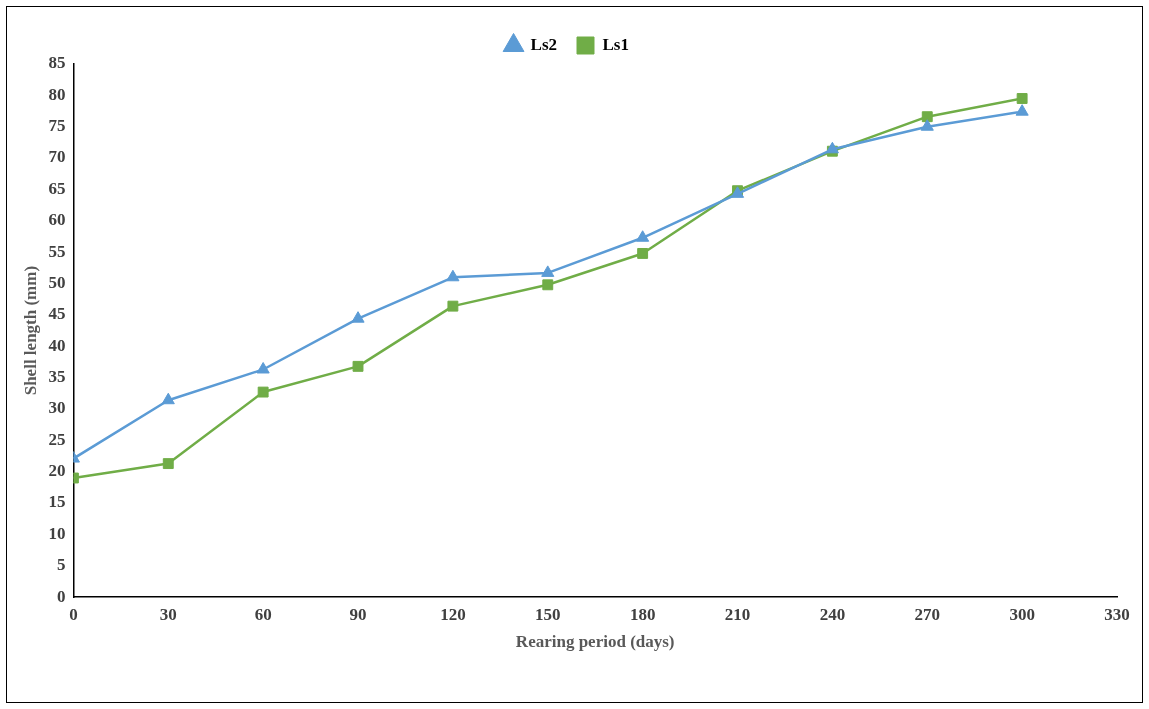 The height and width of the screenshot is (709, 1149). I want to click on x-tick-label: 150, so click(548, 614).